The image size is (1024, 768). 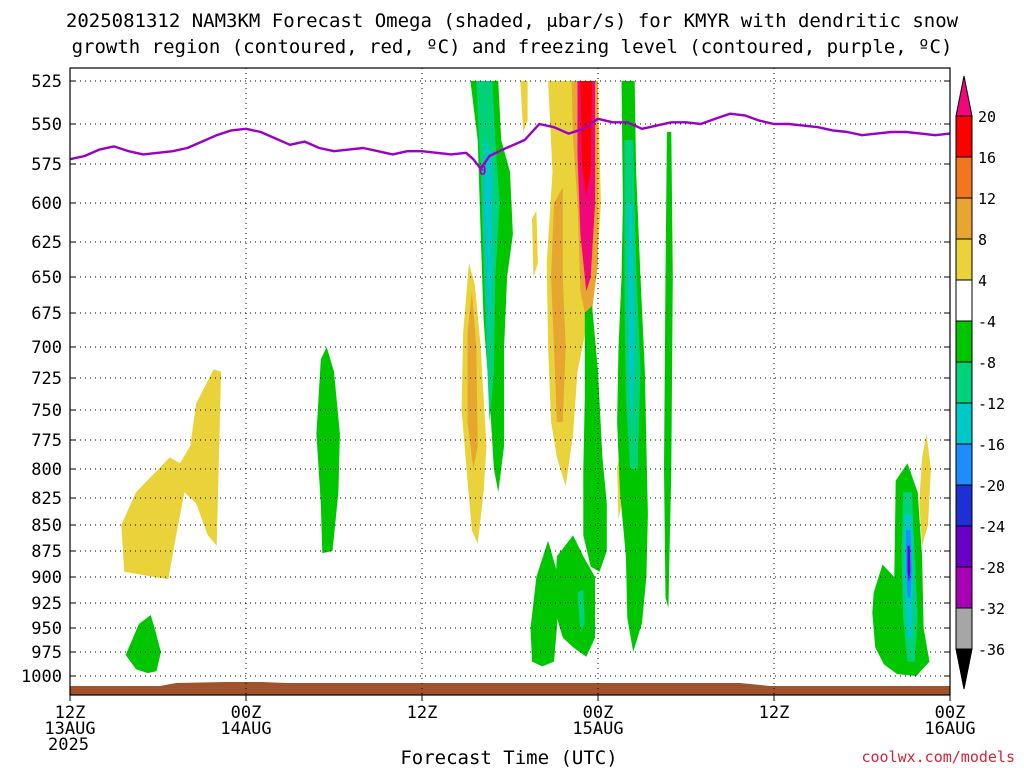 What do you see at coordinates (991, 445) in the screenshot?
I see `colorbar-label-8: -16` at bounding box center [991, 445].